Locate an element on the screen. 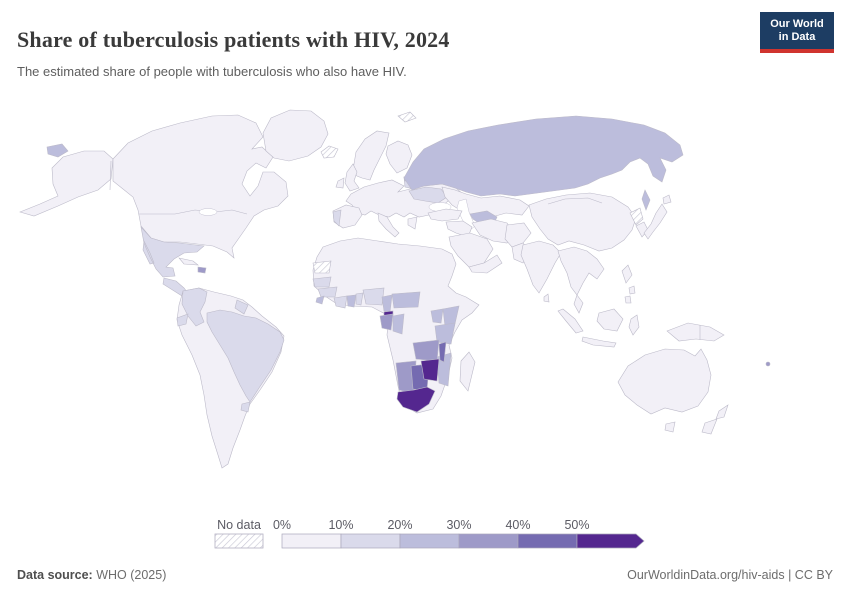 This screenshot has height=600, width=850. island-sumatra is located at coordinates (570, 321).